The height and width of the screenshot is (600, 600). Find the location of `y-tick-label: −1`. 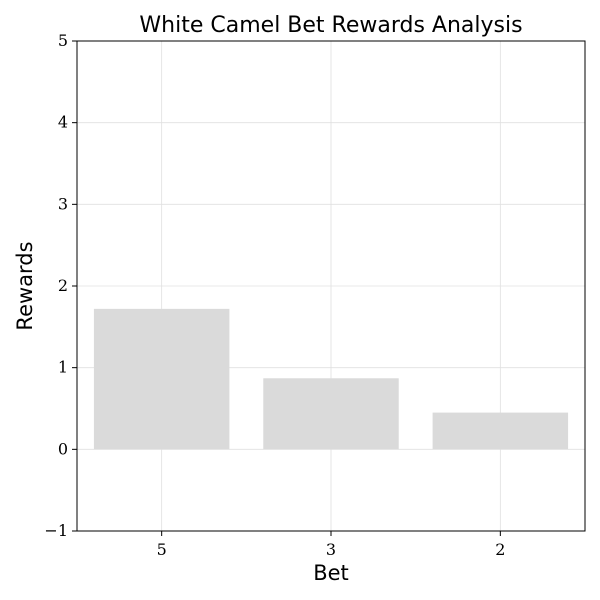

y-tick-label: −1 is located at coordinates (56, 530).